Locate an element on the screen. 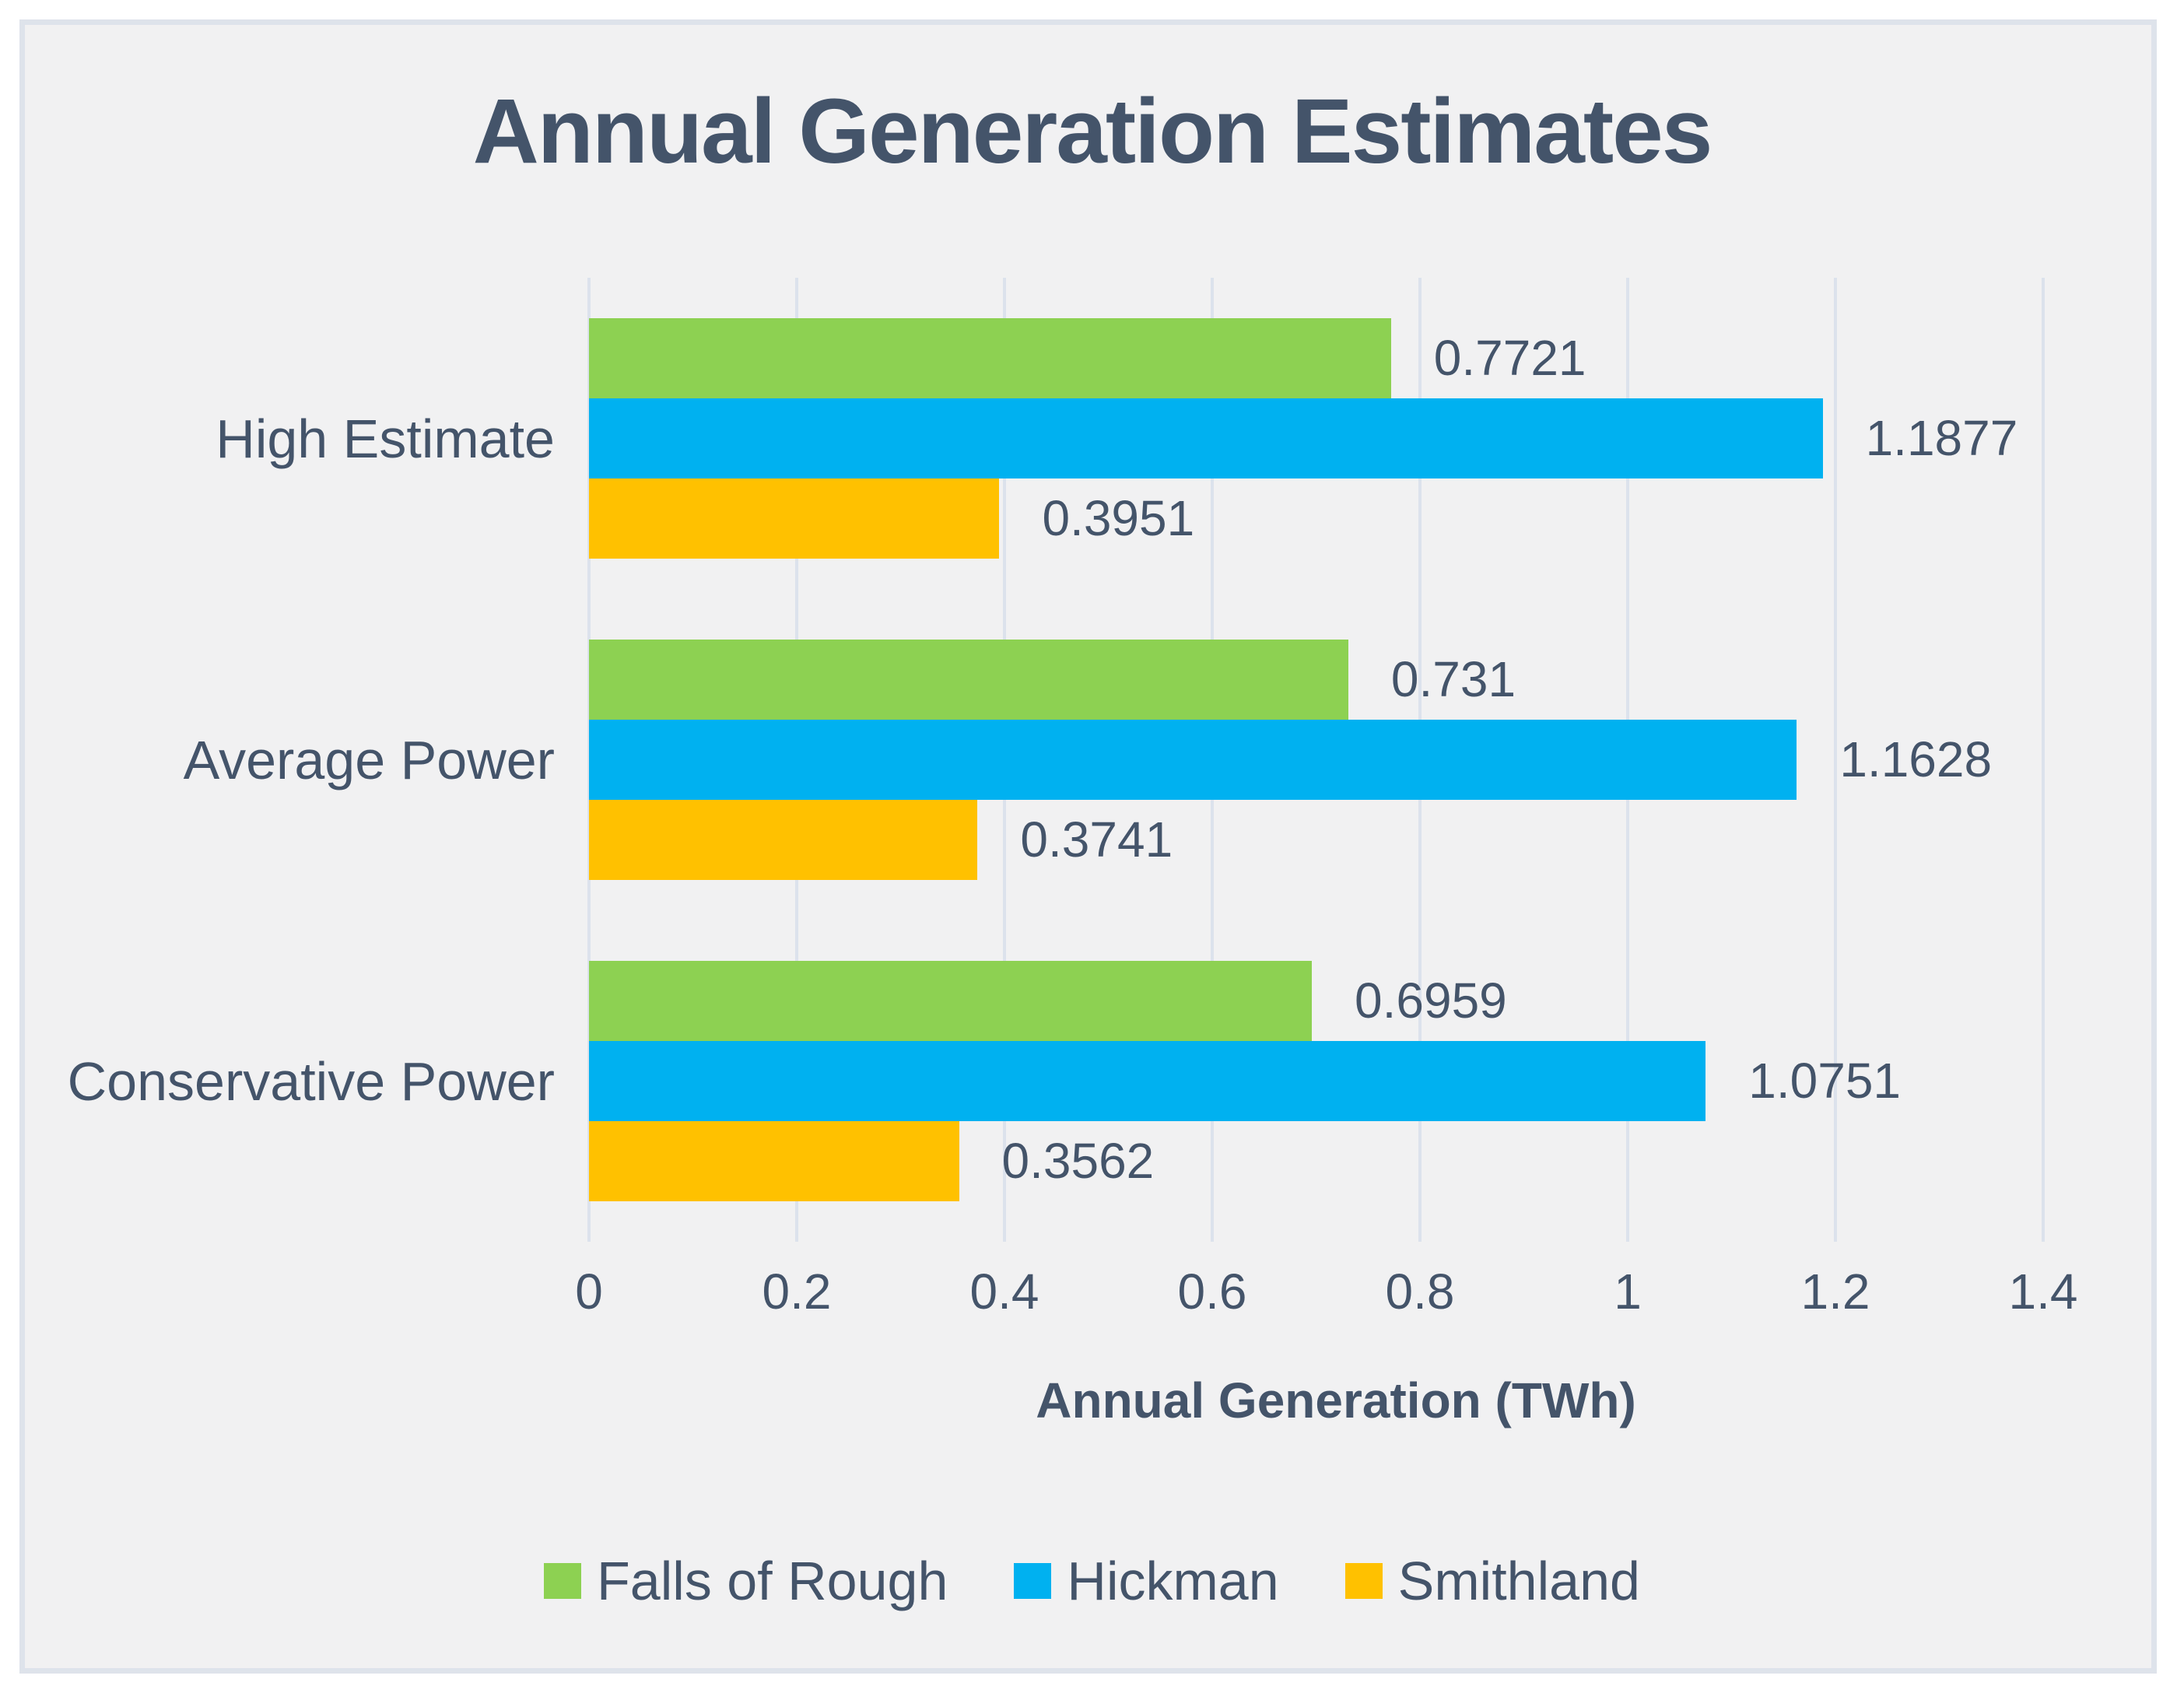 This screenshot has width=2184, height=1693. legend-item-hickman: Hickman is located at coordinates (1146, 1581).